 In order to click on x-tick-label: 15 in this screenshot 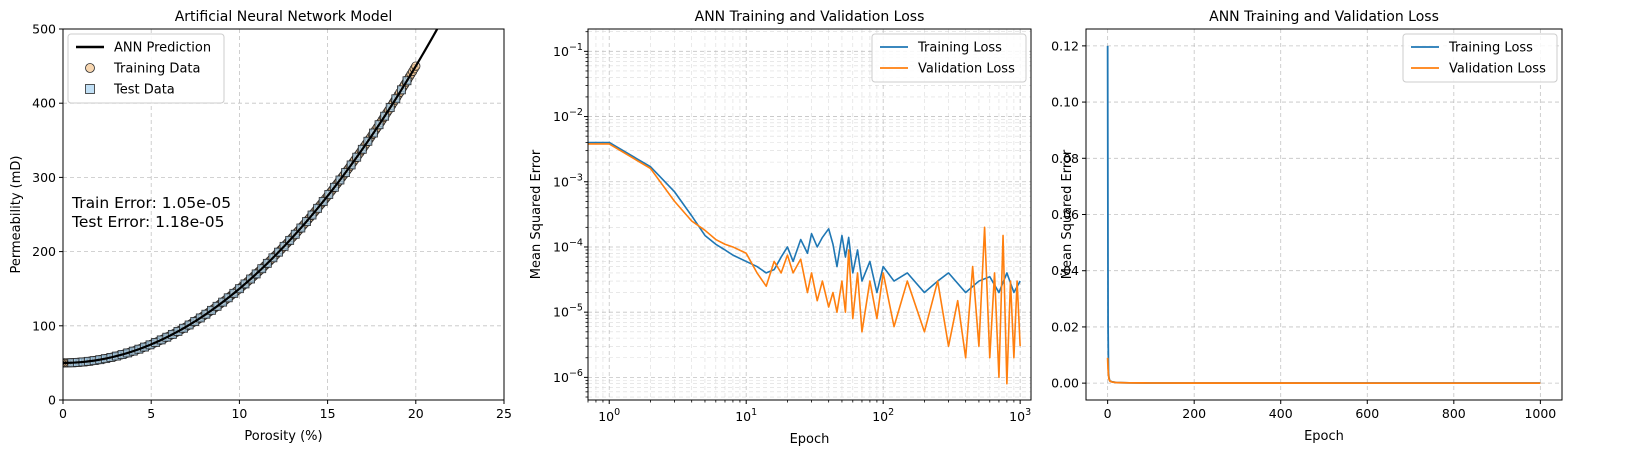, I will do `click(328, 413)`.